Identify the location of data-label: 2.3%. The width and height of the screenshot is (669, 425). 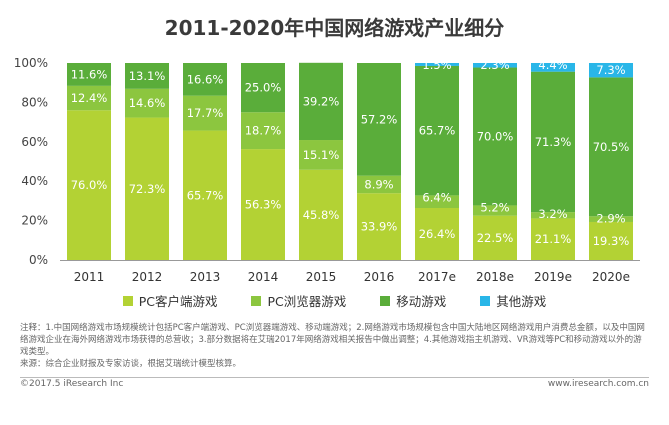
(494, 65).